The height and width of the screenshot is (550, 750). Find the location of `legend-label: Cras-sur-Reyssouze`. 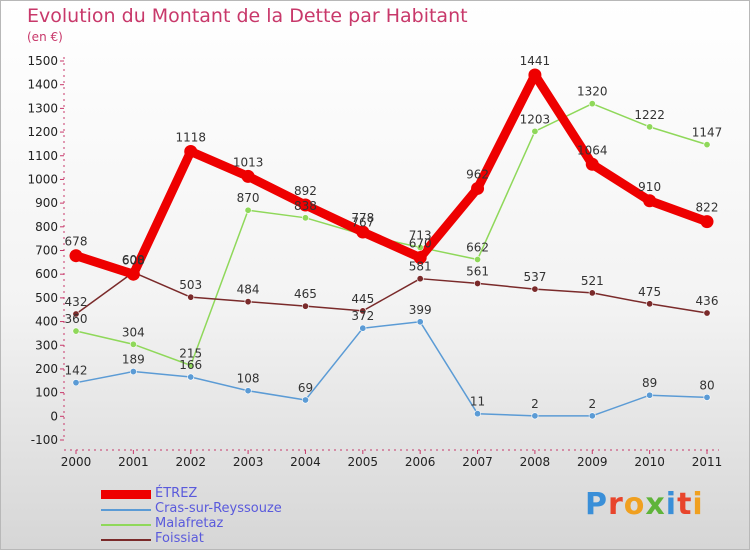

legend-label: Cras-sur-Reyssouze is located at coordinates (218, 508).